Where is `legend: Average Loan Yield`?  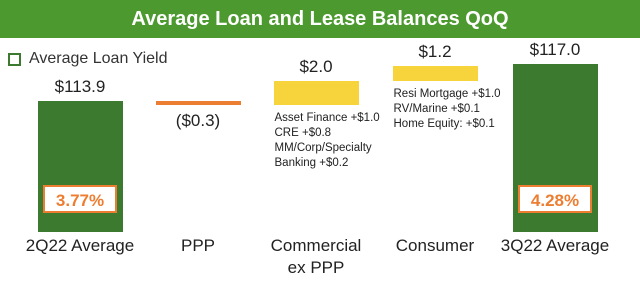
legend: Average Loan Yield is located at coordinates (87, 59).